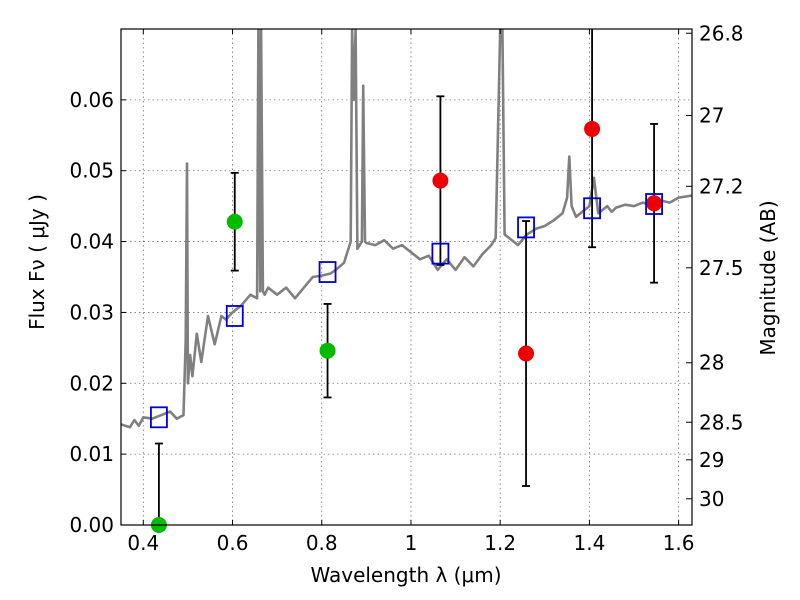  Describe the element at coordinates (322, 543) in the screenshot. I see `x-tick-label: 0.8` at that location.